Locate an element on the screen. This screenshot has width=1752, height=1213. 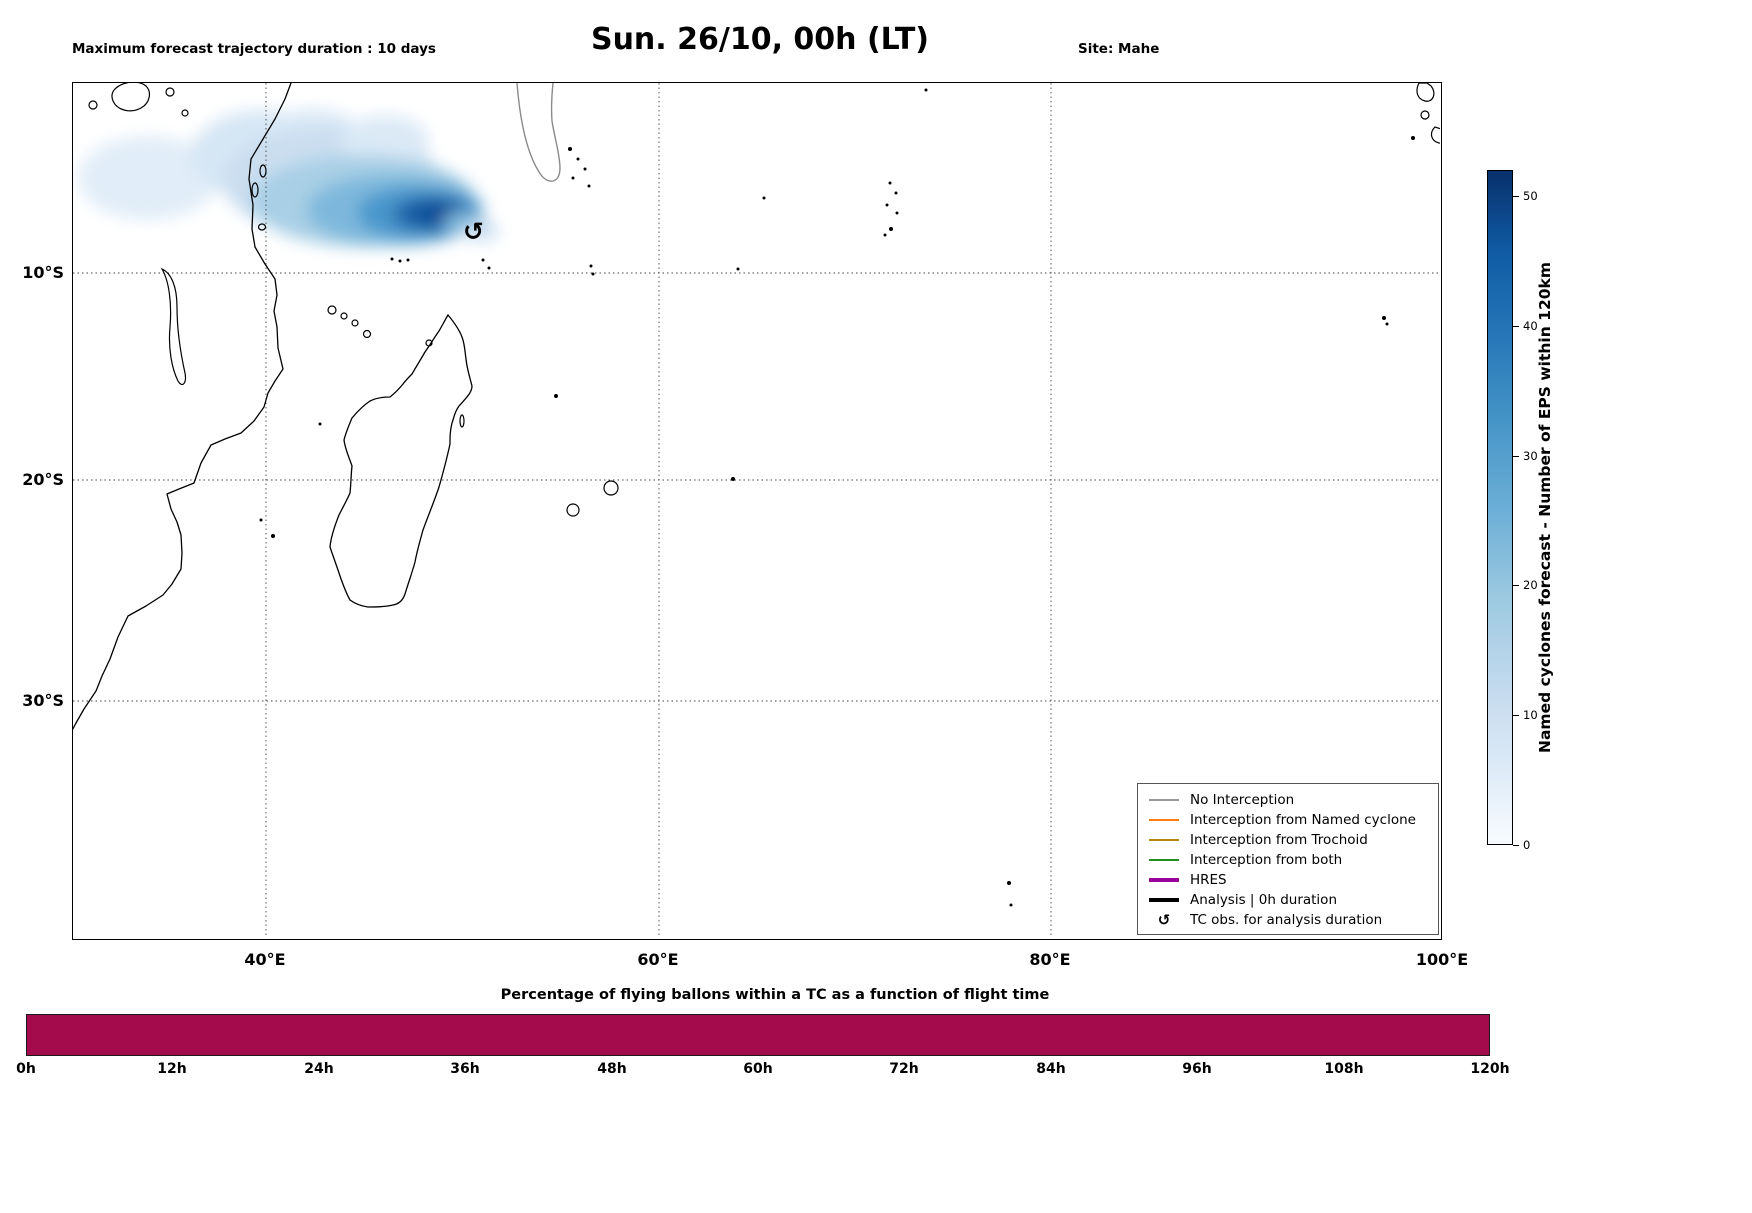
lon-tick-label: 40°E is located at coordinates (265, 959).